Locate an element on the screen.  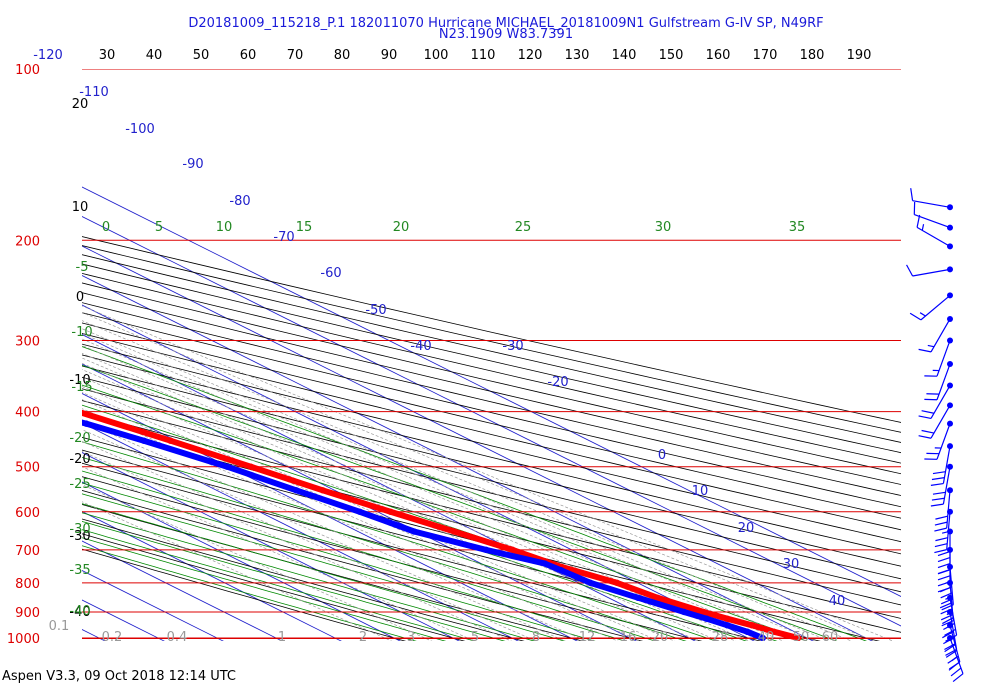
dry-adiabat-label: 10 is located at coordinates (80, 207).